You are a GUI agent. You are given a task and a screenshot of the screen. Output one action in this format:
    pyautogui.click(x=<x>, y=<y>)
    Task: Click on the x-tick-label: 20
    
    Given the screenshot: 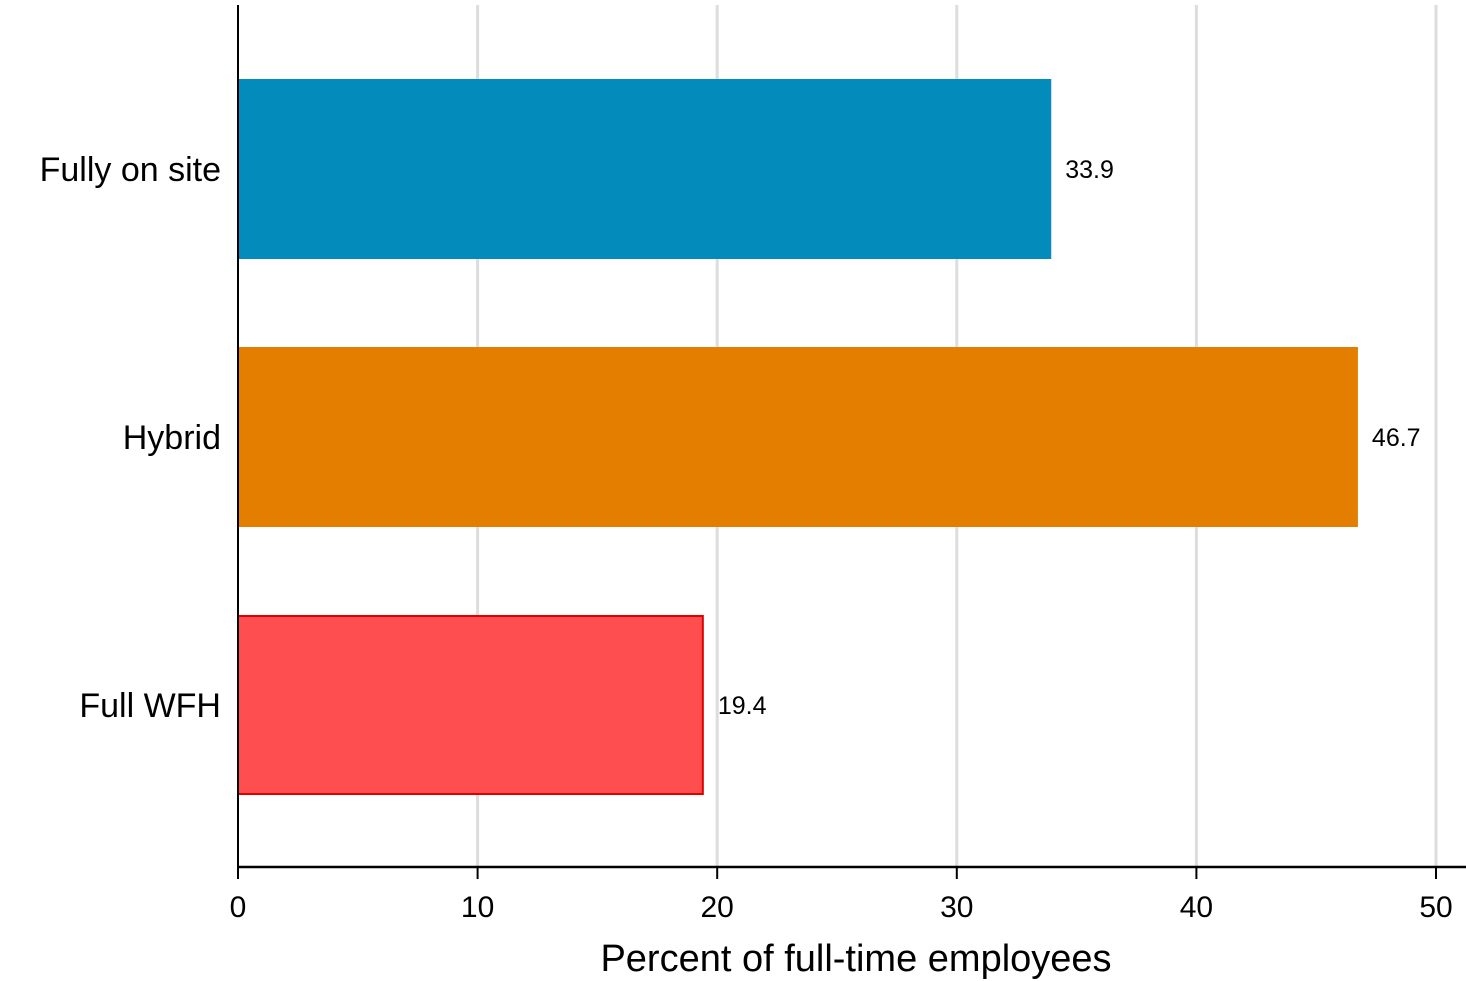 What is the action you would take?
    pyautogui.click(x=717, y=907)
    